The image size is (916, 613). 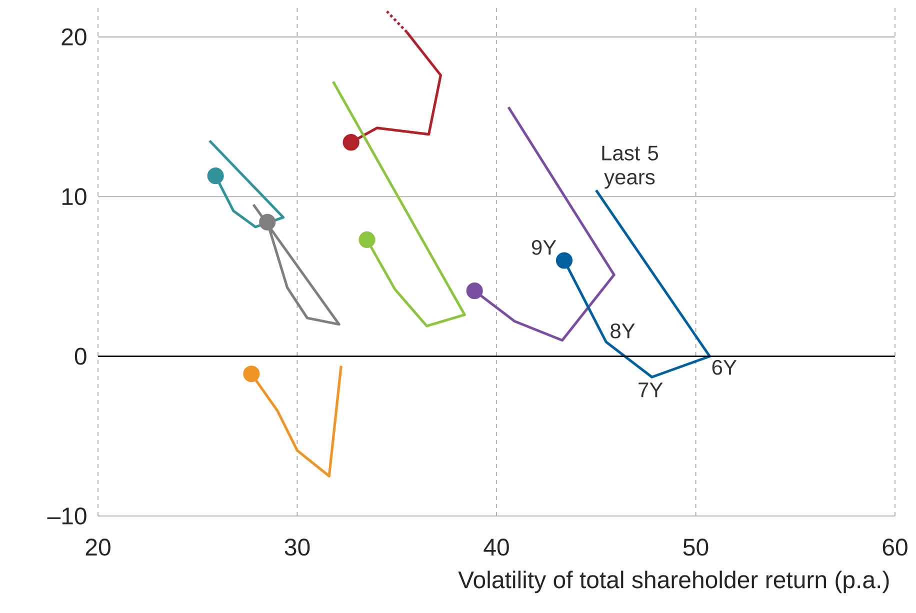 I want to click on annotation: 7Y, so click(x=650, y=390).